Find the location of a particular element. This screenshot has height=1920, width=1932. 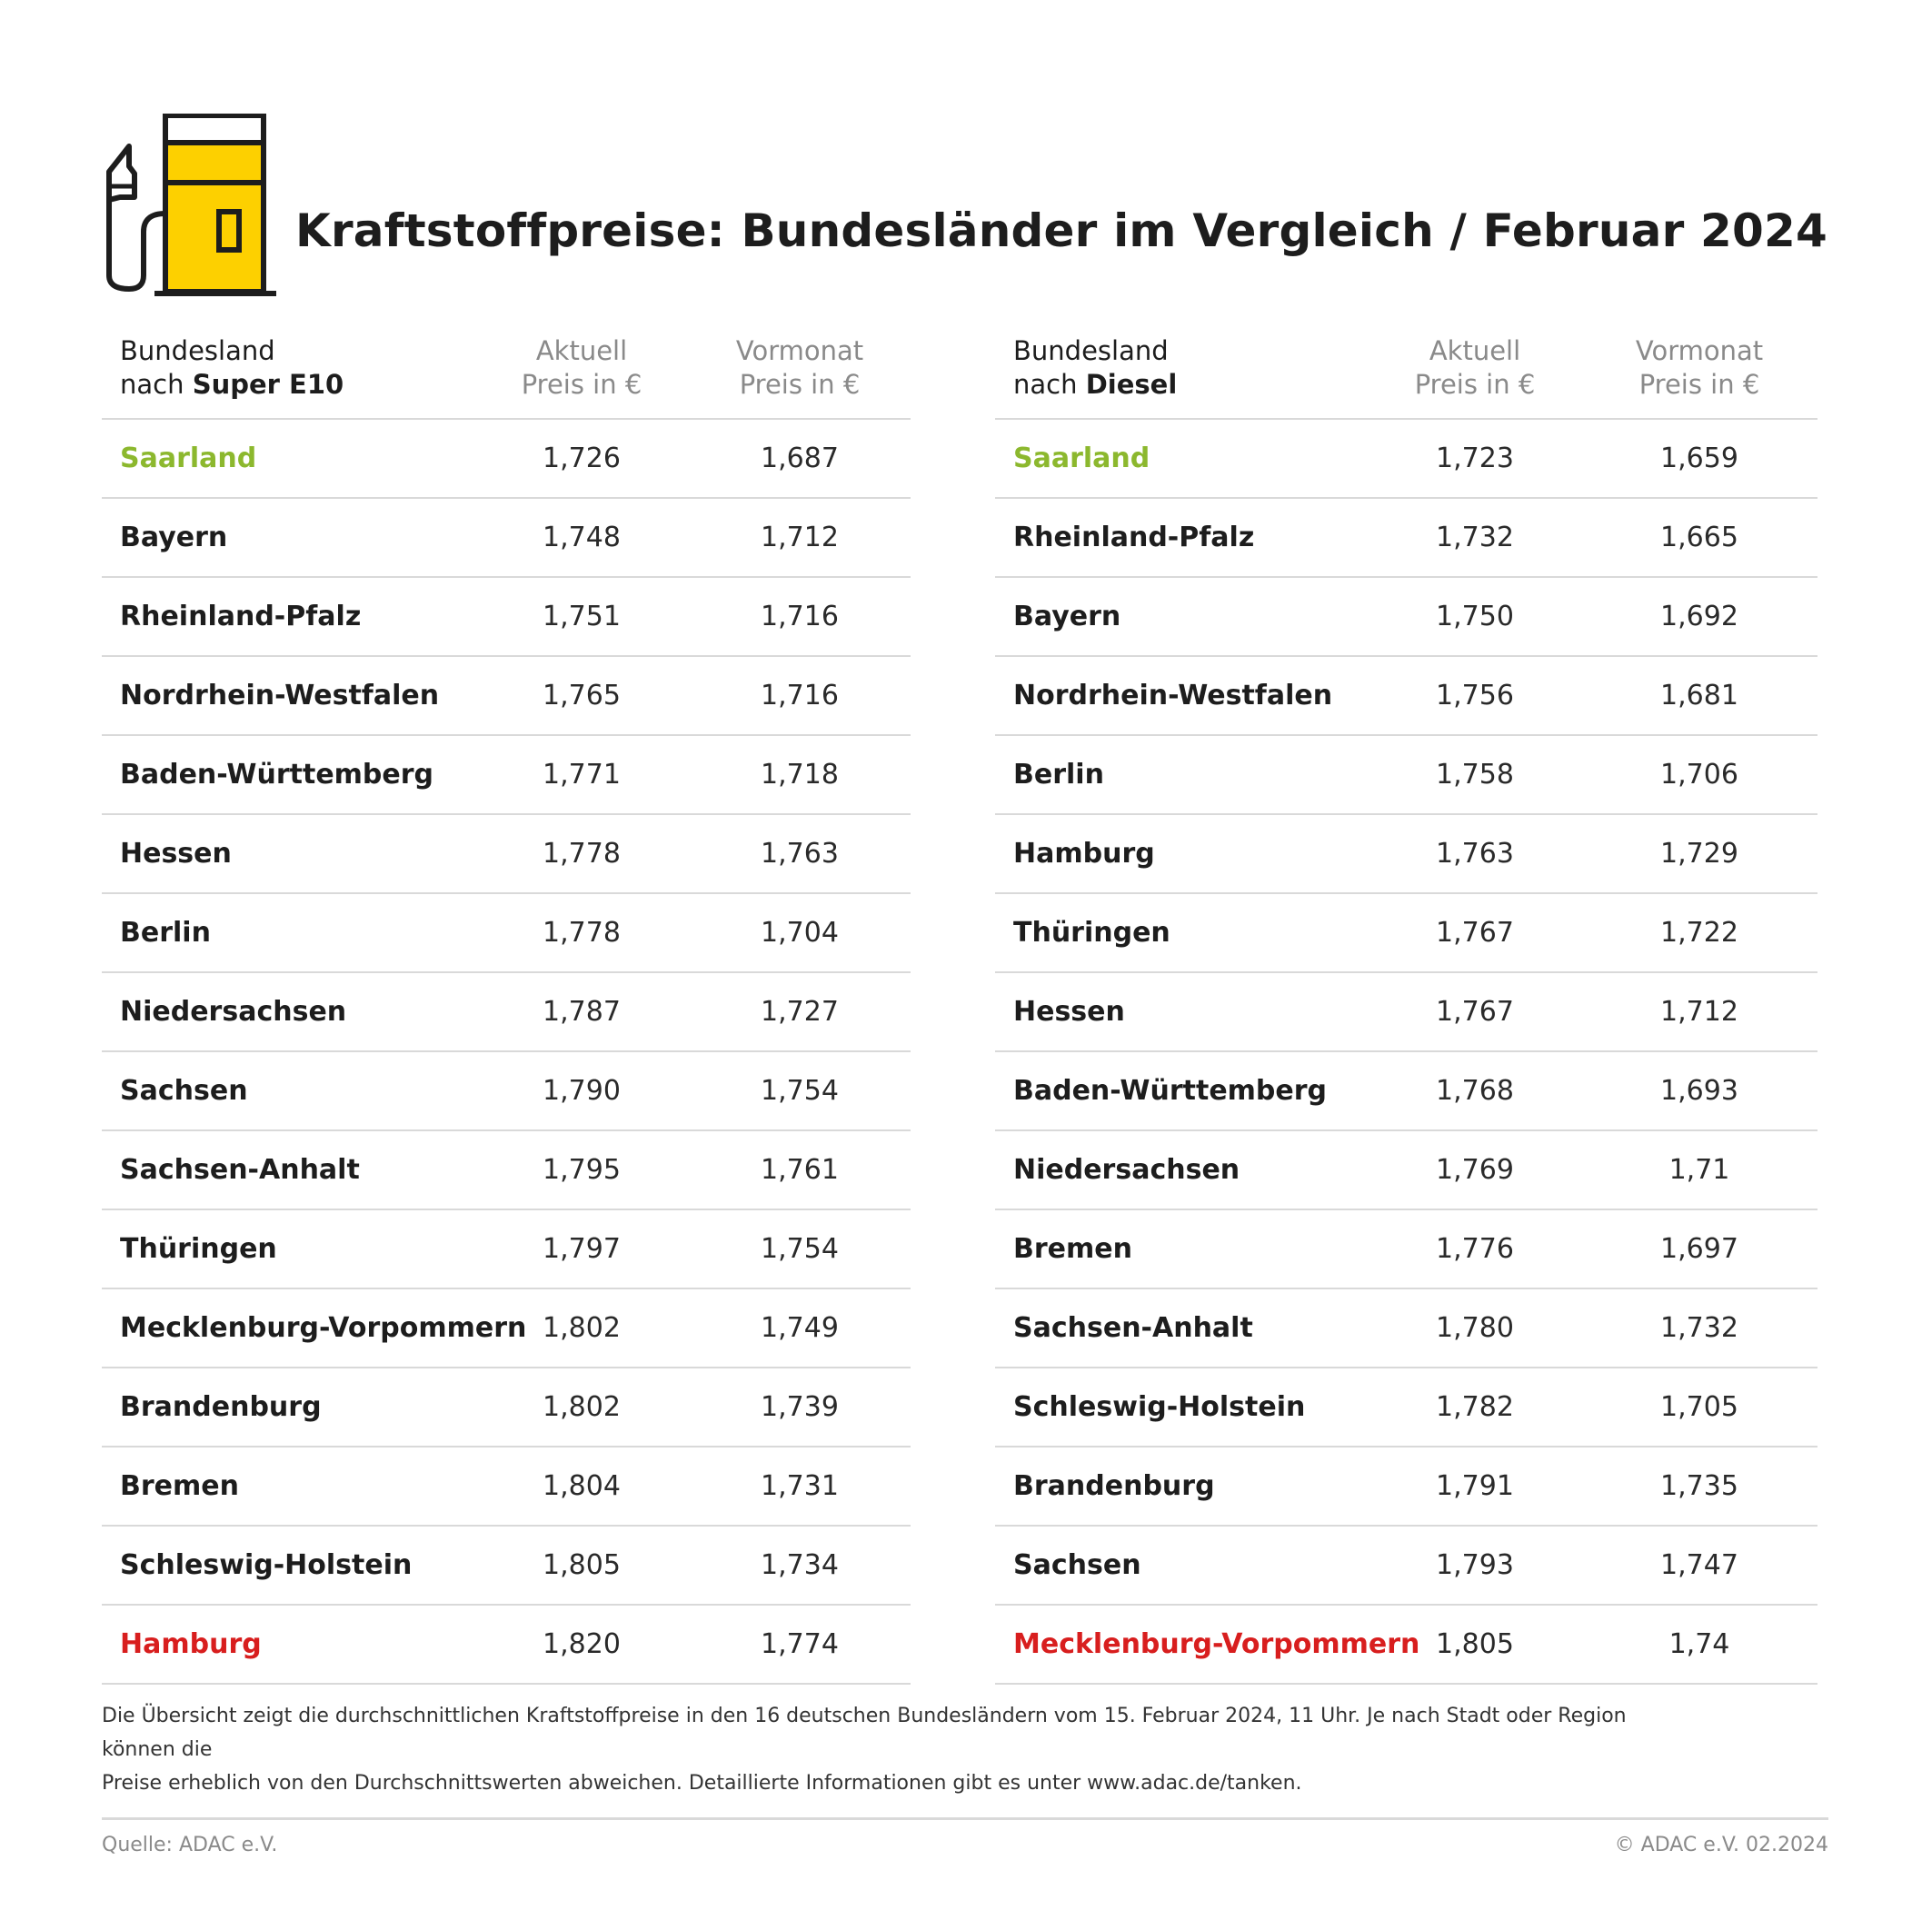

source-text: Quelle: ADAC e.V. is located at coordinates (190, 1845).